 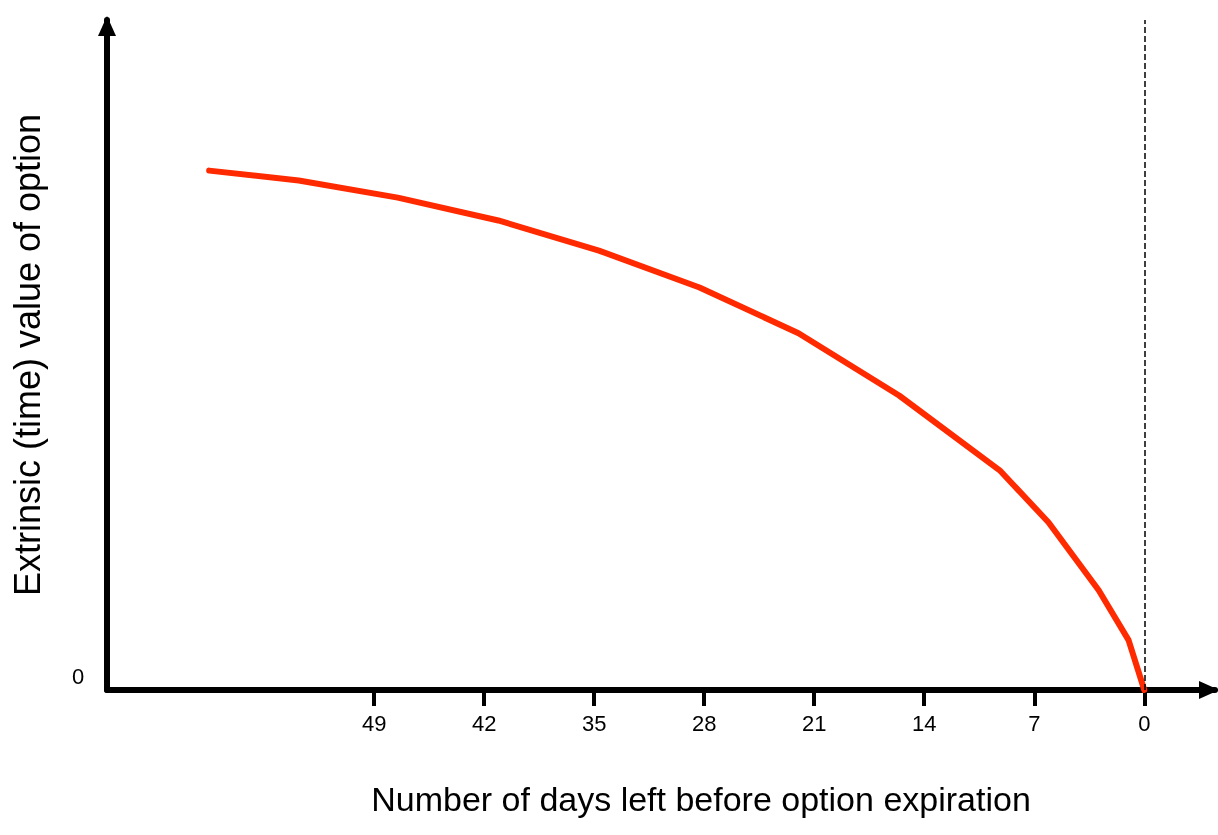 I want to click on x-tick-label: 35, so click(x=594, y=723).